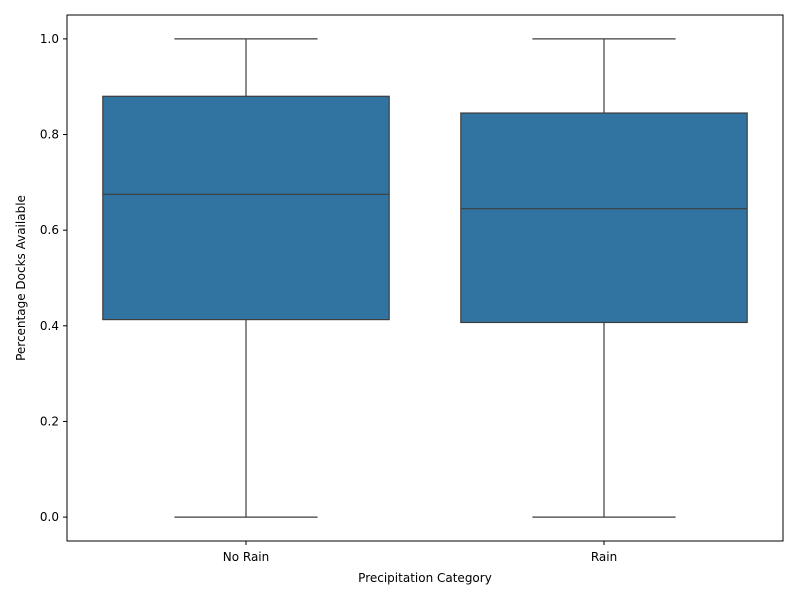 Image resolution: width=800 pixels, height=600 pixels. Describe the element at coordinates (425, 578) in the screenshot. I see `x-axis-label: Precipitation Category` at that location.